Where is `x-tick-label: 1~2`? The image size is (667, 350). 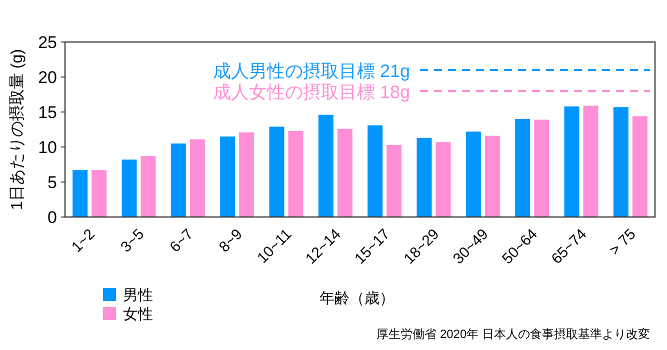 x-tick-label: 1~2 is located at coordinates (83, 241).